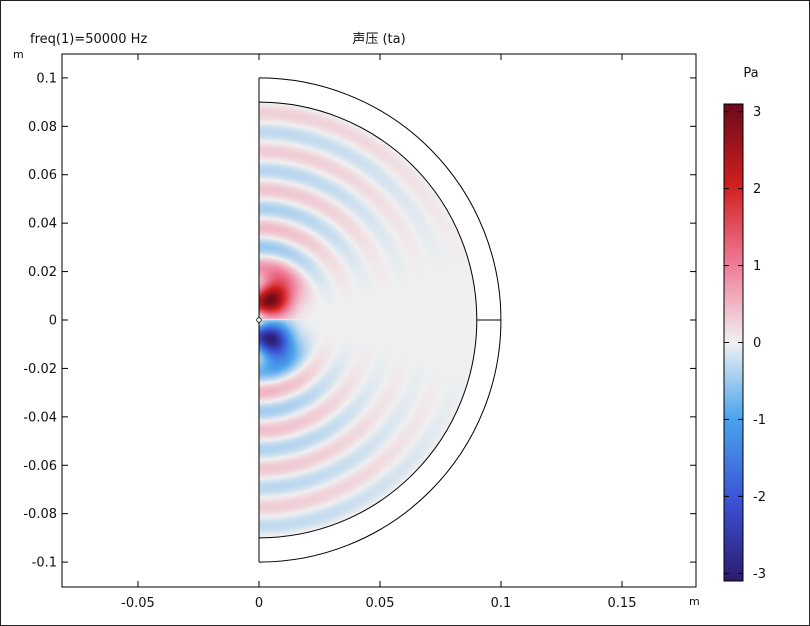 The width and height of the screenshot is (810, 626). I want to click on y-tick-label: 0.08, so click(42, 127).